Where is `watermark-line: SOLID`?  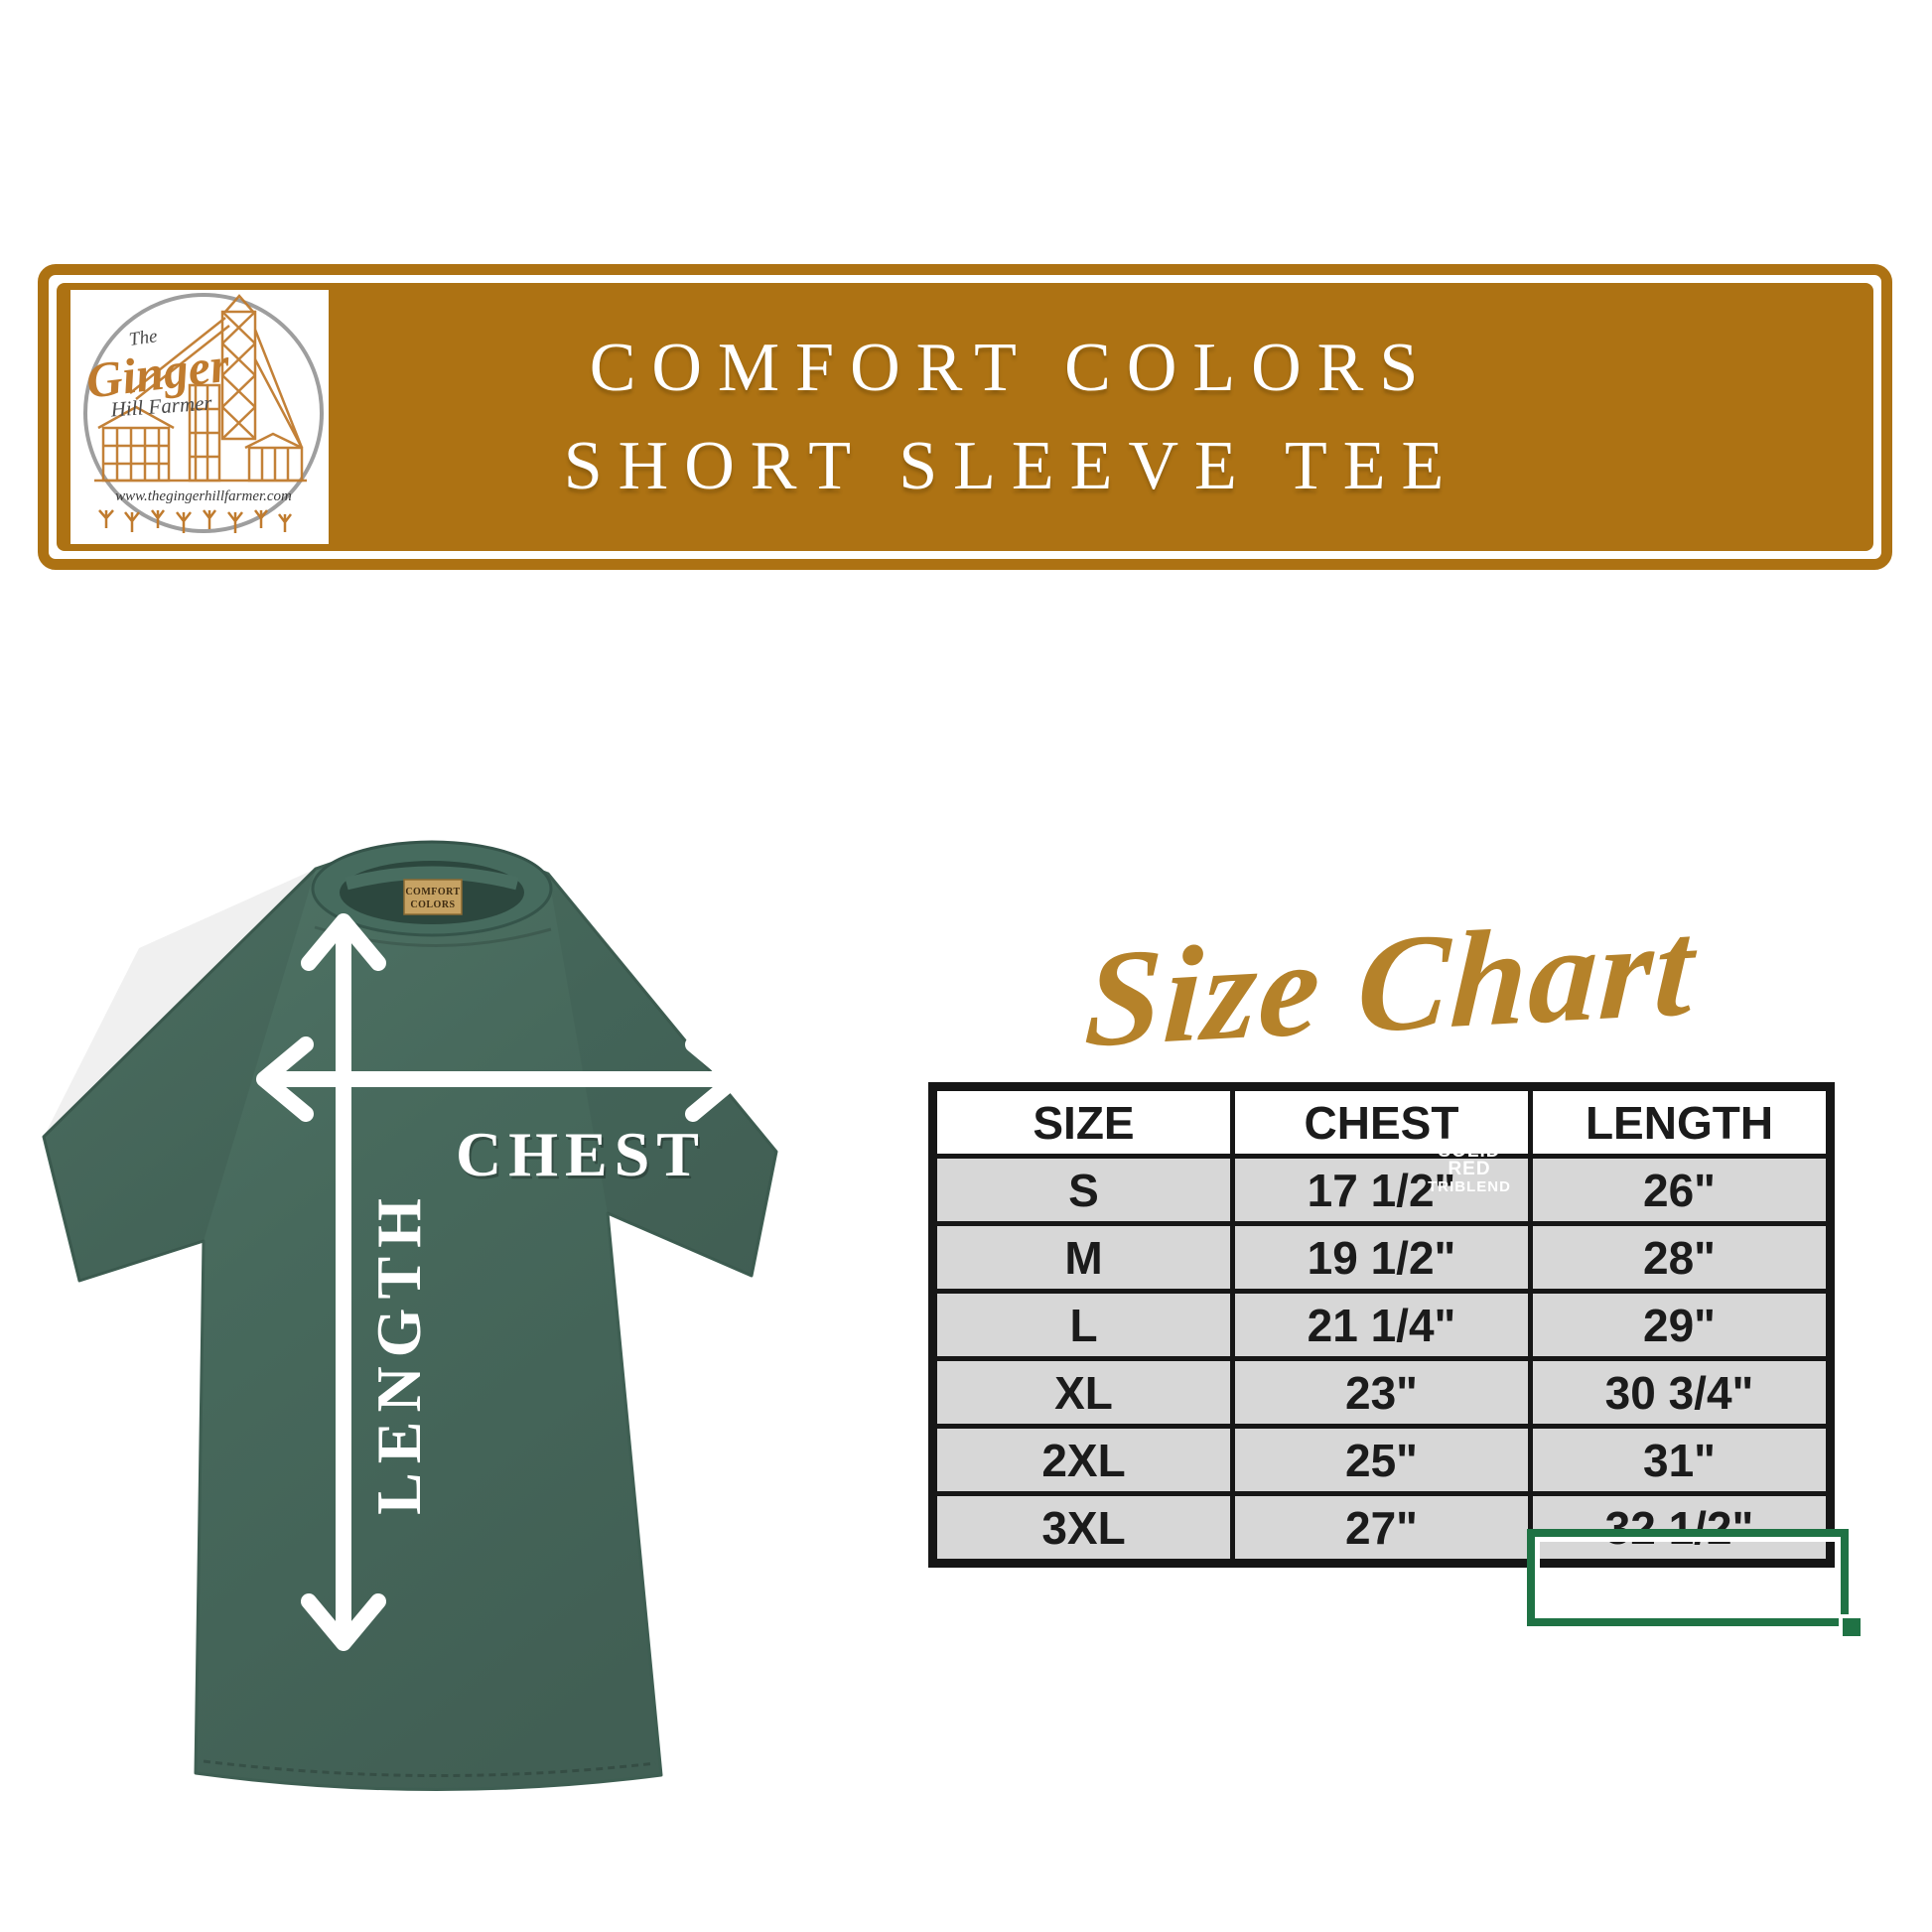
watermark-line: SOLID is located at coordinates (1470, 1151).